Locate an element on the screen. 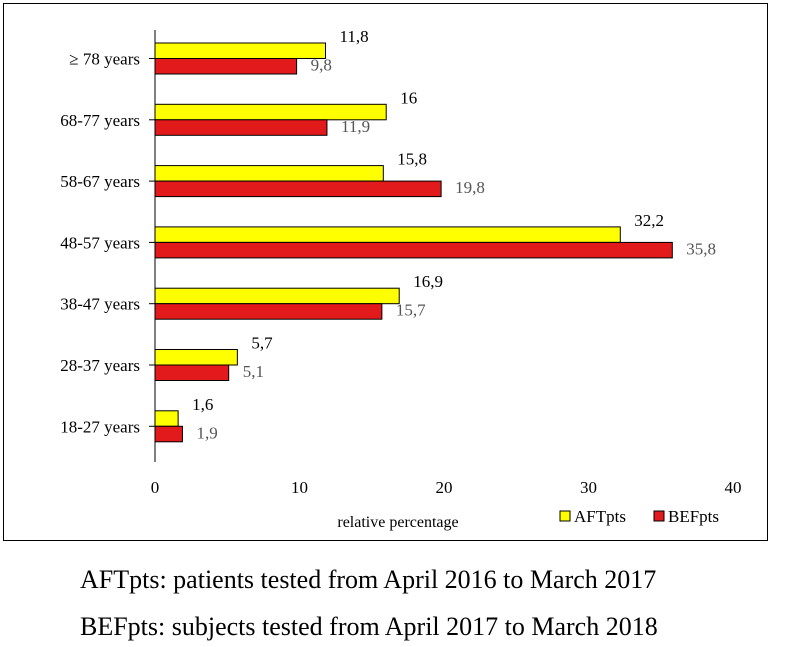  data-label-befpts: 1,9 is located at coordinates (206, 432).